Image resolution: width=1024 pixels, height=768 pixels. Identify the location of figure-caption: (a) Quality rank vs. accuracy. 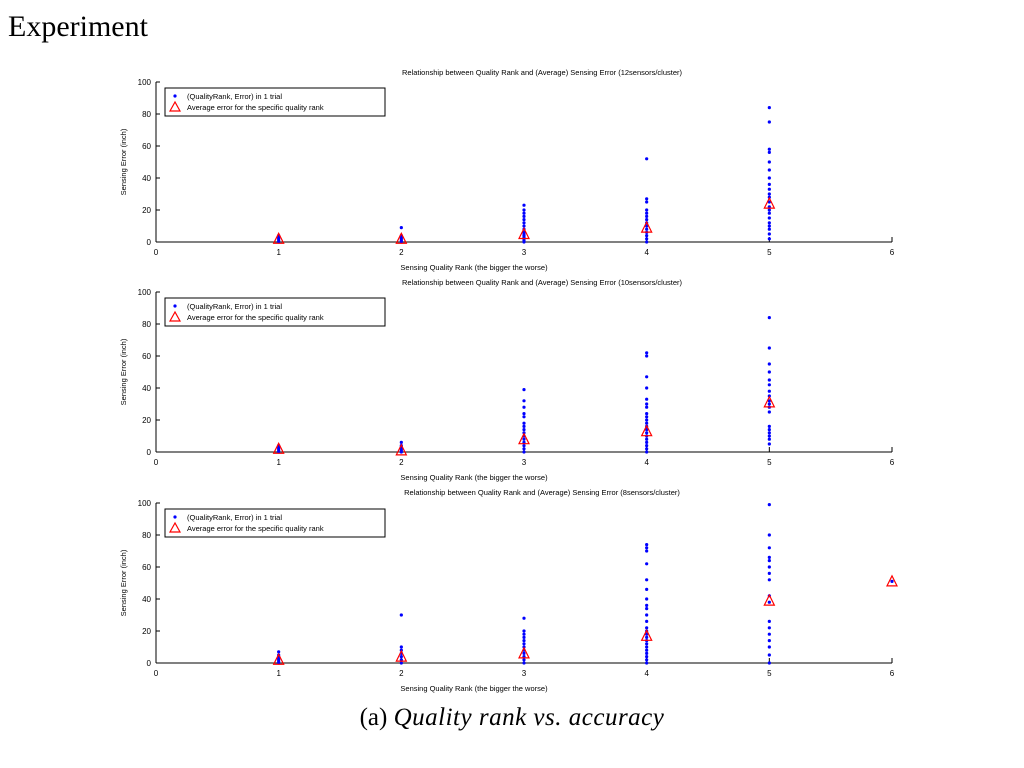
(512, 718).